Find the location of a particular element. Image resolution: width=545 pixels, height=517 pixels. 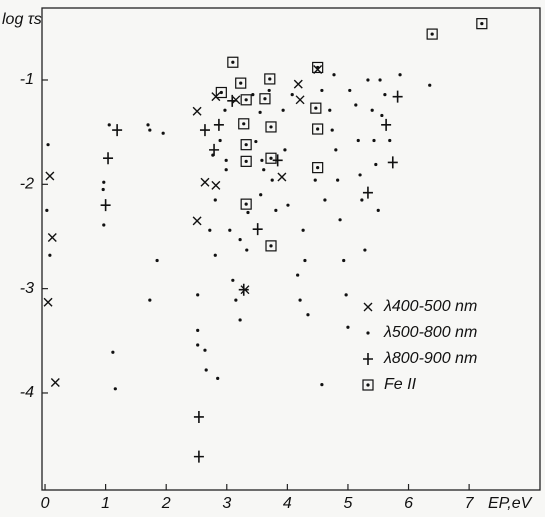

x-tick-label: 4 is located at coordinates (287, 503).